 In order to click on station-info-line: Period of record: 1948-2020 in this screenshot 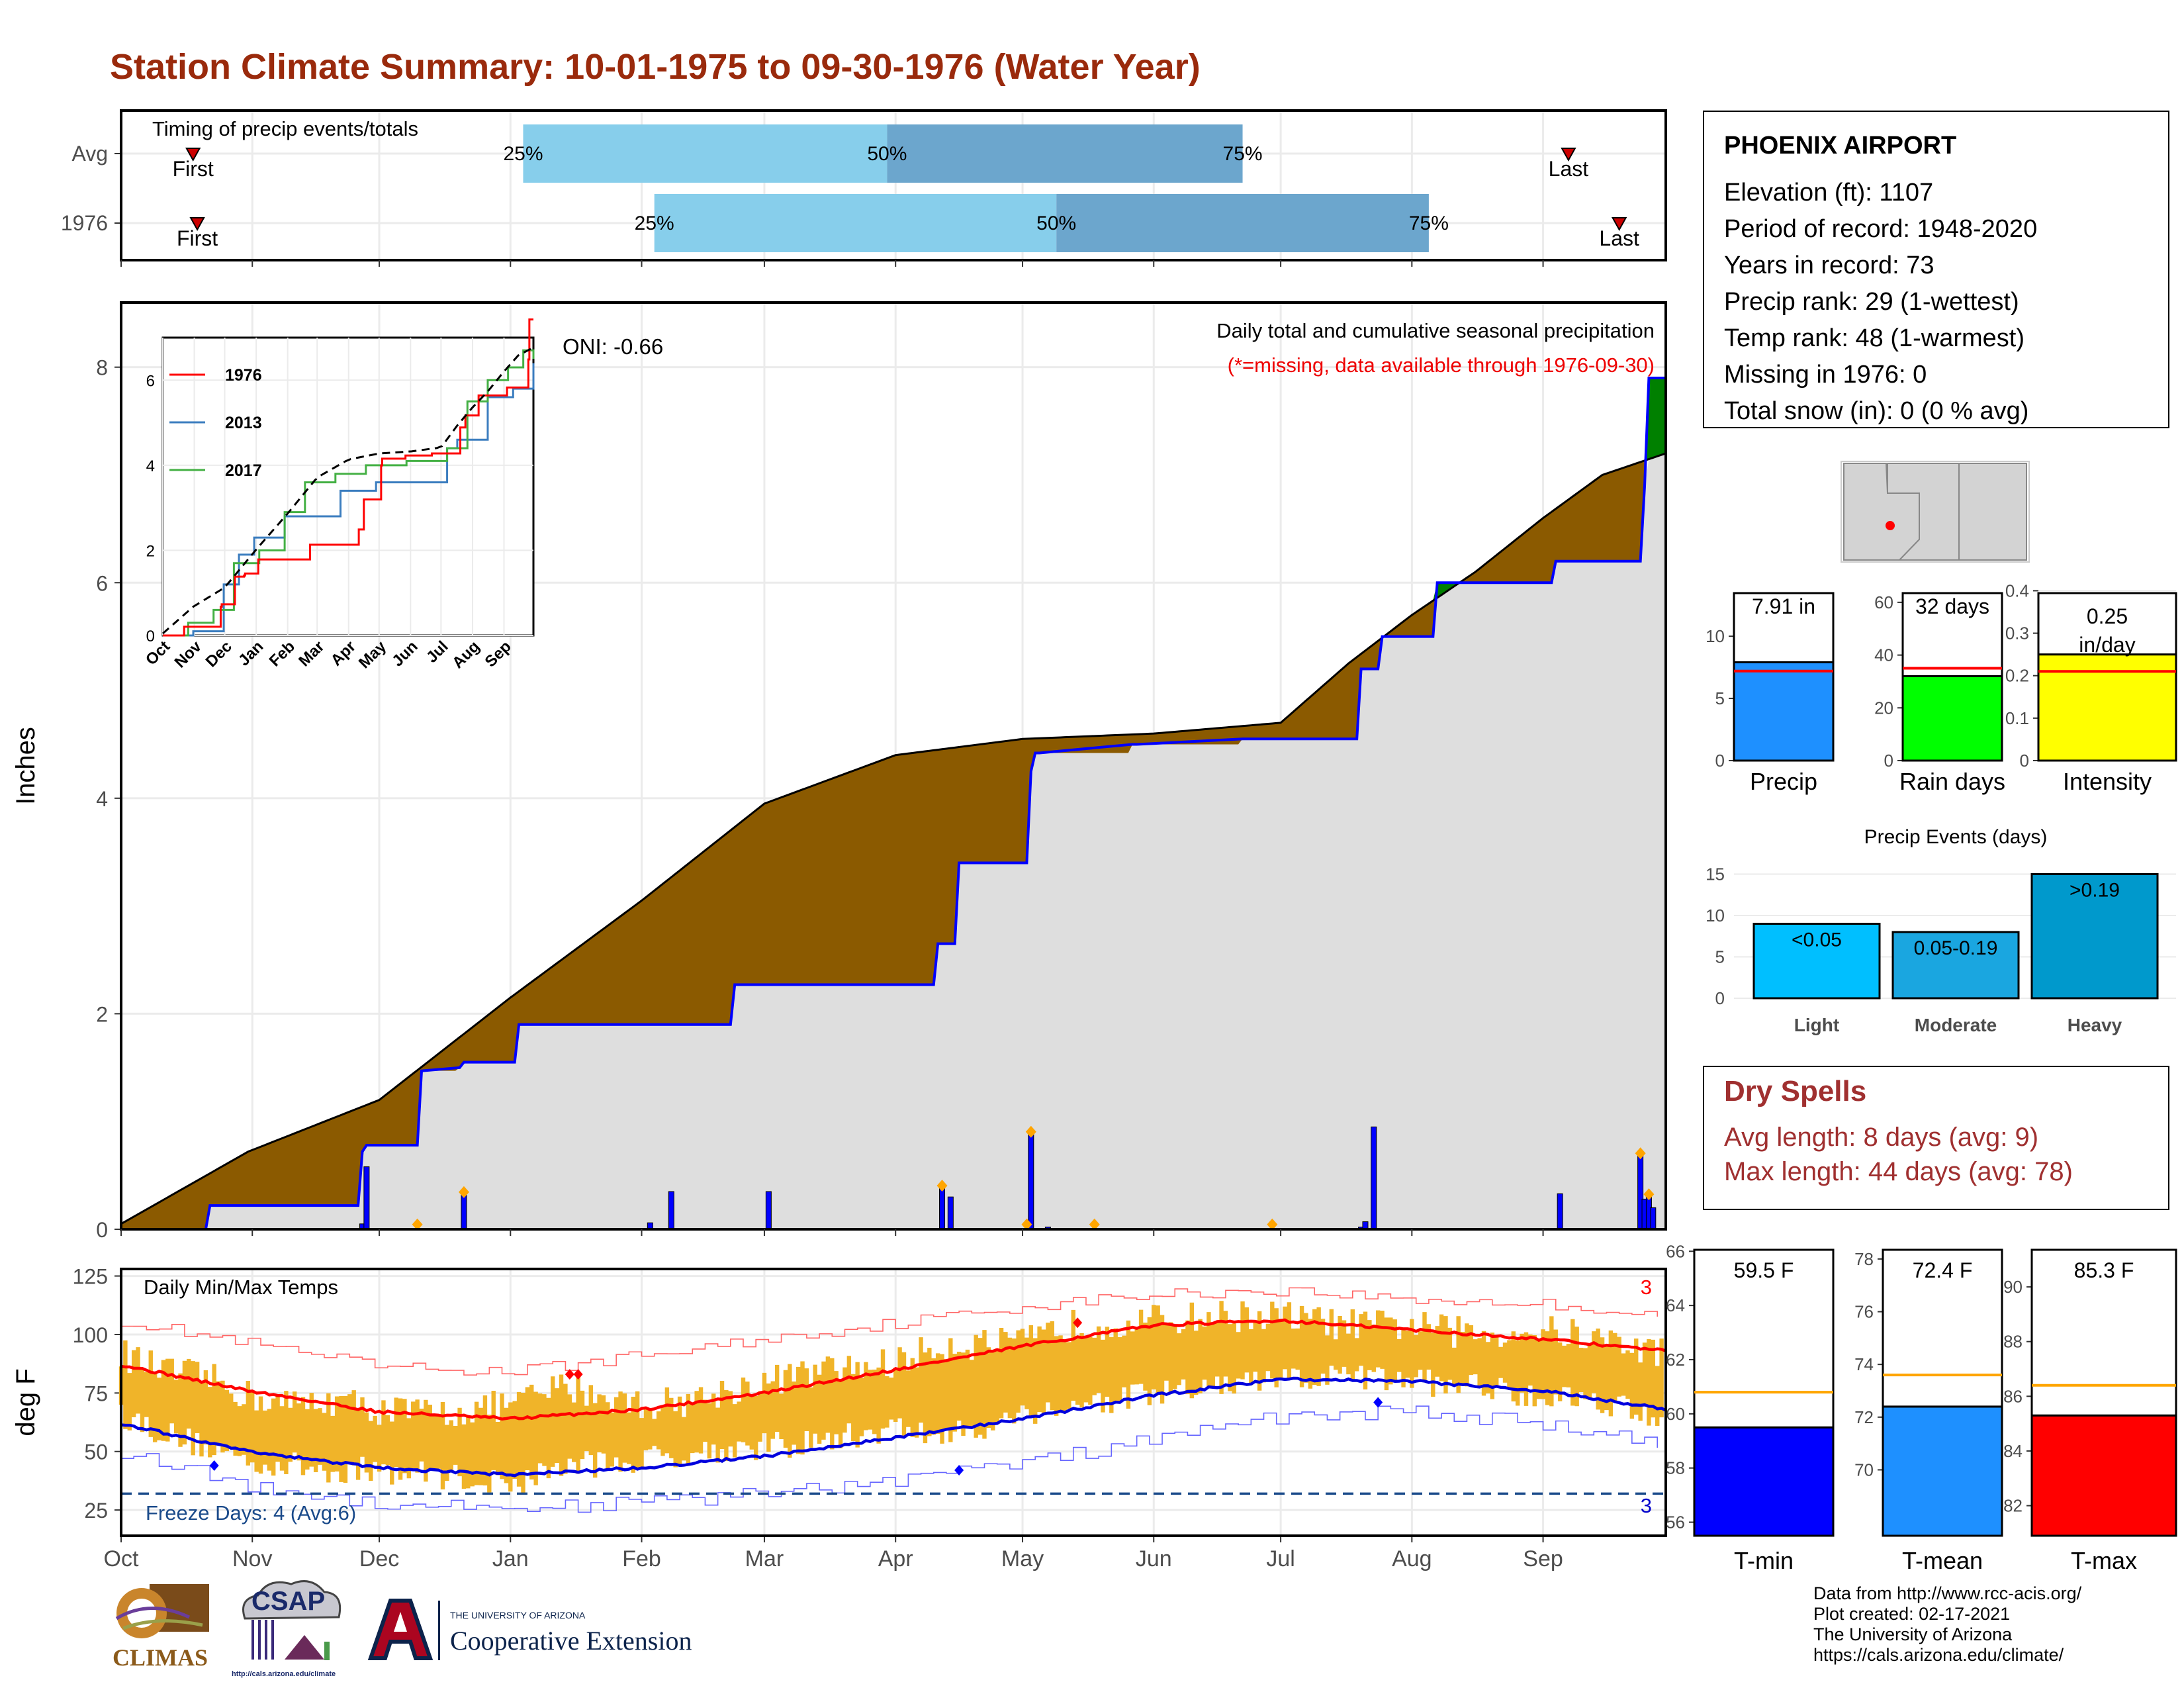, I will do `click(1881, 229)`.